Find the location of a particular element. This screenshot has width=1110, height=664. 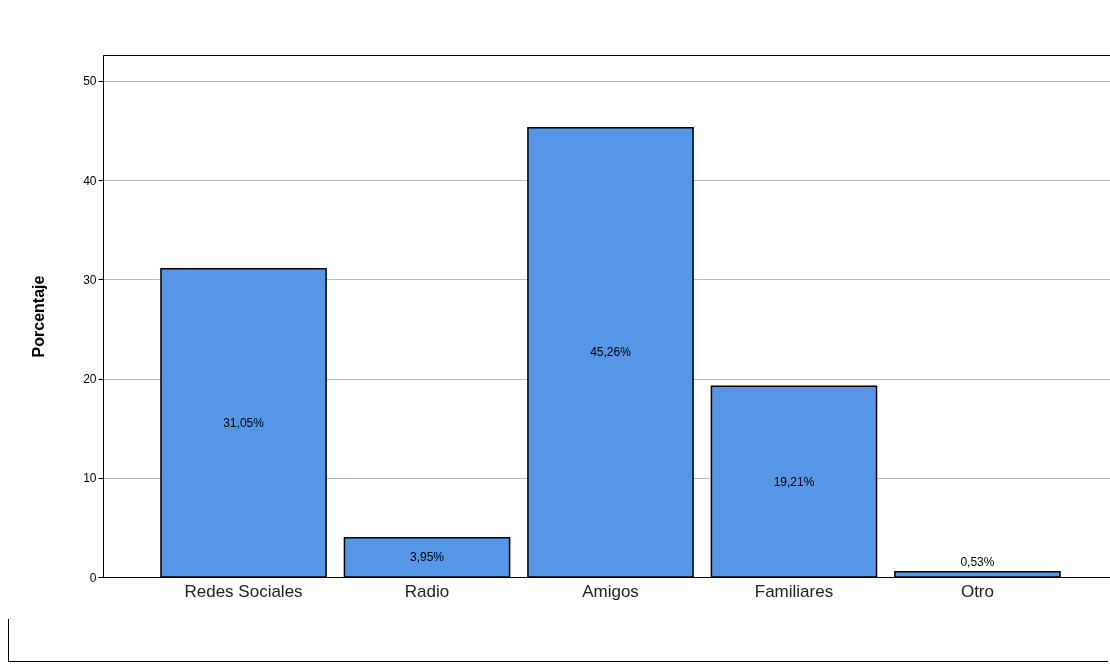

x-tick-label: Familiares is located at coordinates (794, 591).